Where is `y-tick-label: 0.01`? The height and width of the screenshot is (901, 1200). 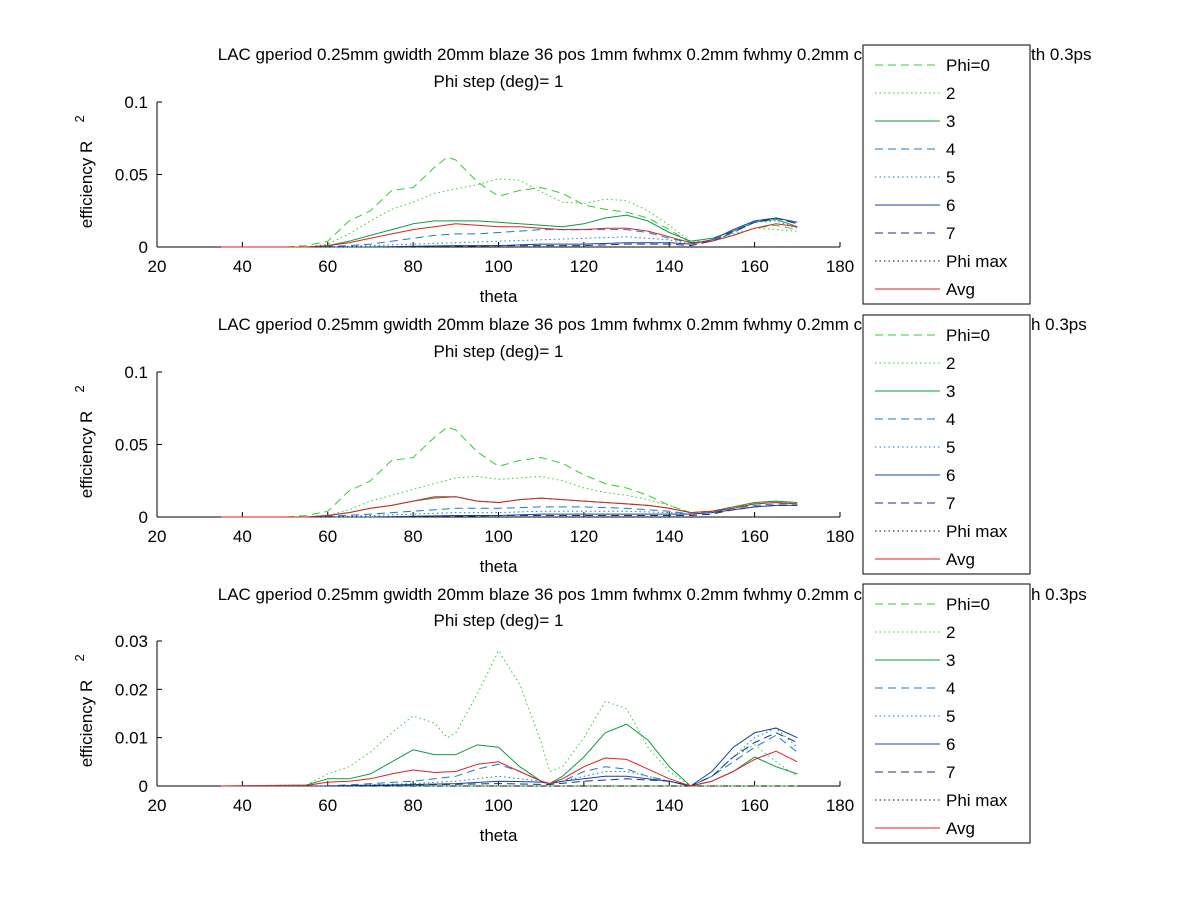
y-tick-label: 0.01 is located at coordinates (131, 738).